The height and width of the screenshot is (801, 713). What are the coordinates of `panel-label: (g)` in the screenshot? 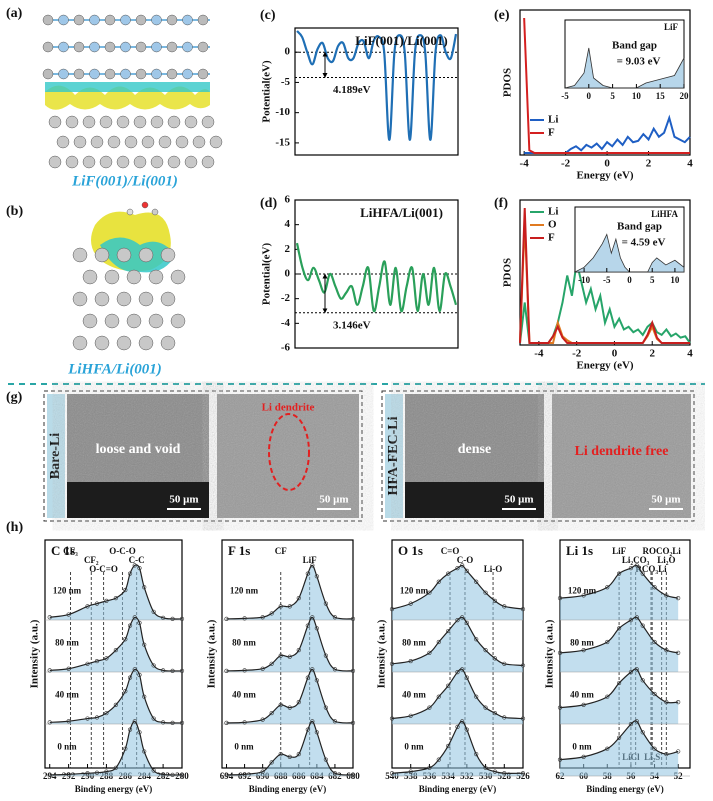 It's located at (14, 397).